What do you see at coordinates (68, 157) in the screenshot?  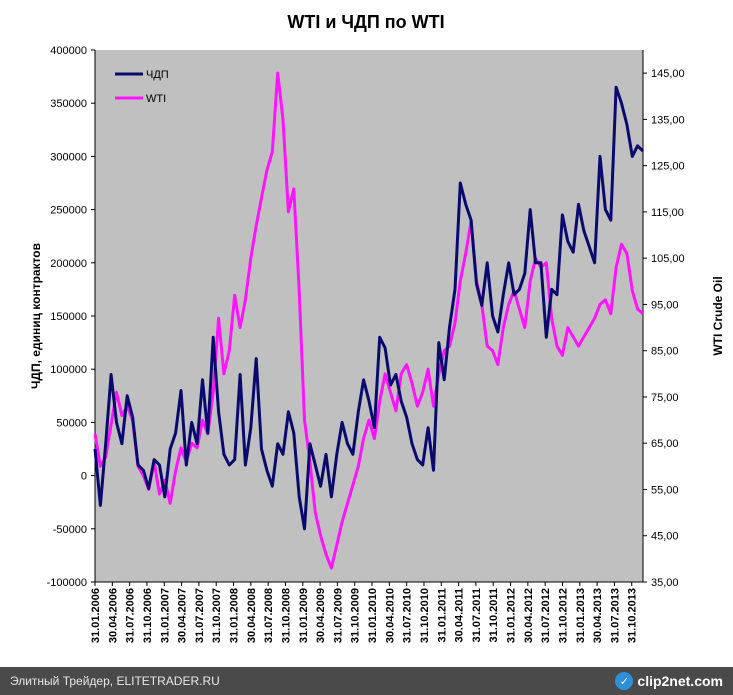 I see `left-tick-label: 300000` at bounding box center [68, 157].